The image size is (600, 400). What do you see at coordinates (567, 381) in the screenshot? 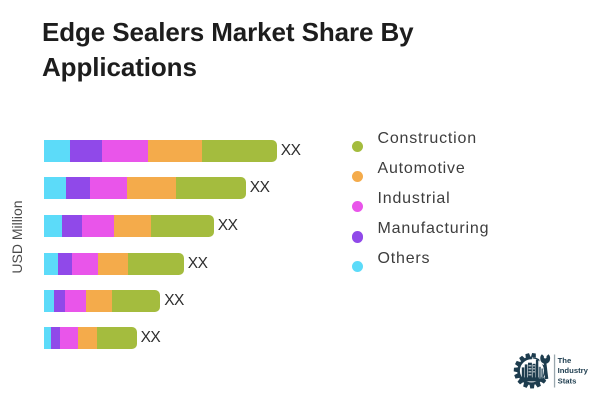
I see `svg-text: Stats` at bounding box center [567, 381].